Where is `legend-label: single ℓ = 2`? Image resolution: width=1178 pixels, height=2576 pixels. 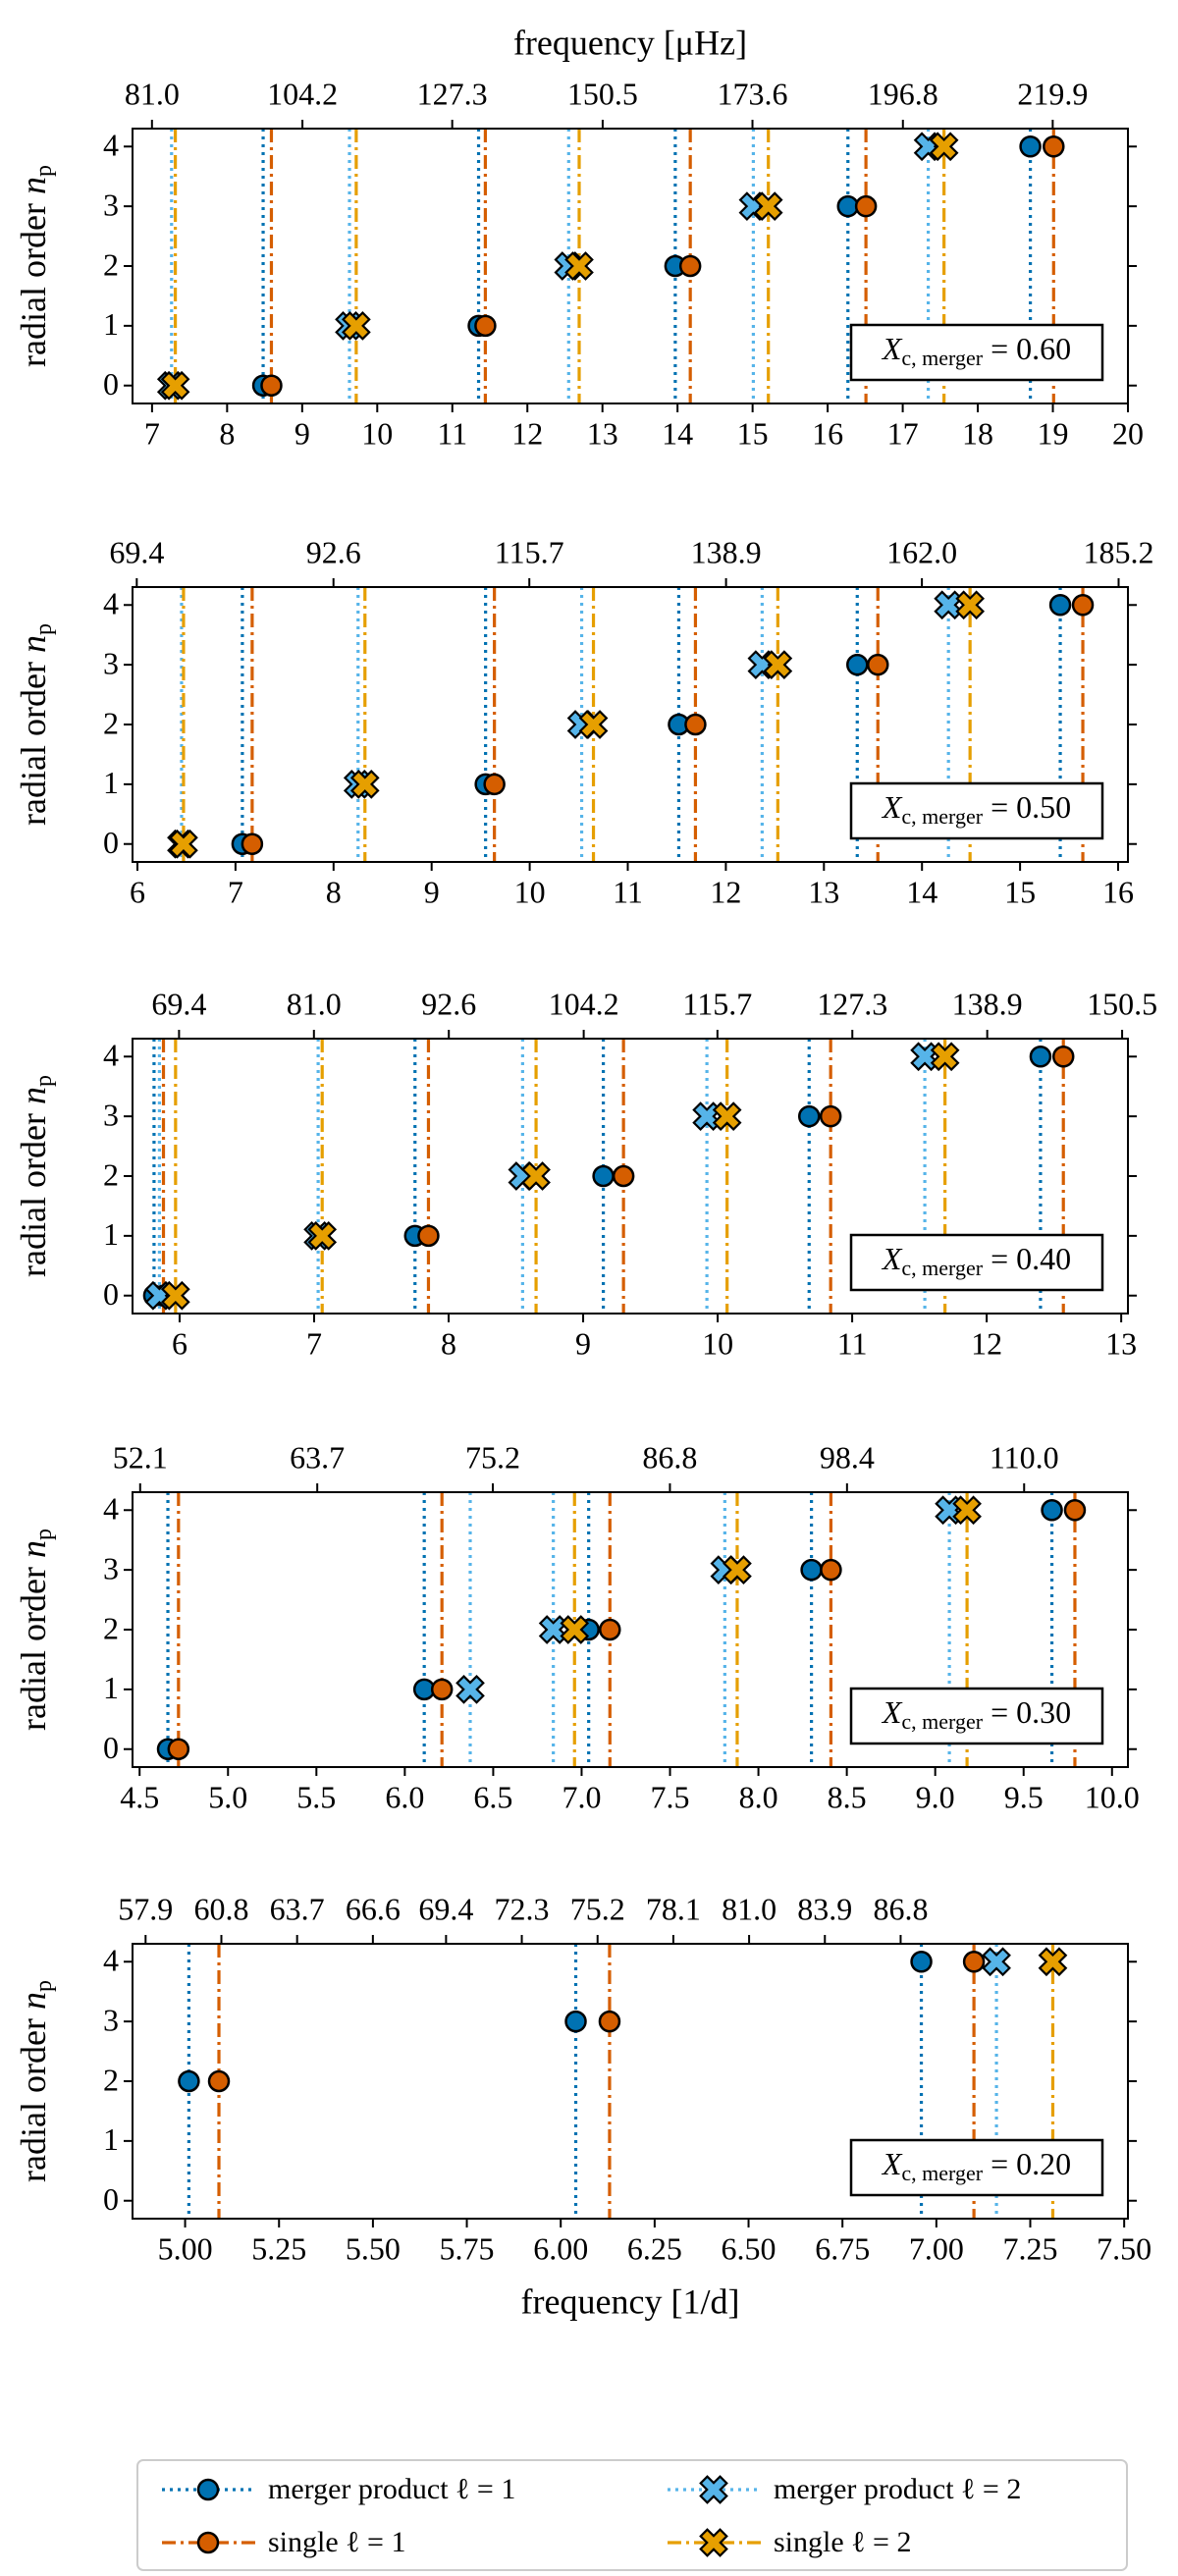 legend-label: single ℓ = 2 is located at coordinates (843, 2542).